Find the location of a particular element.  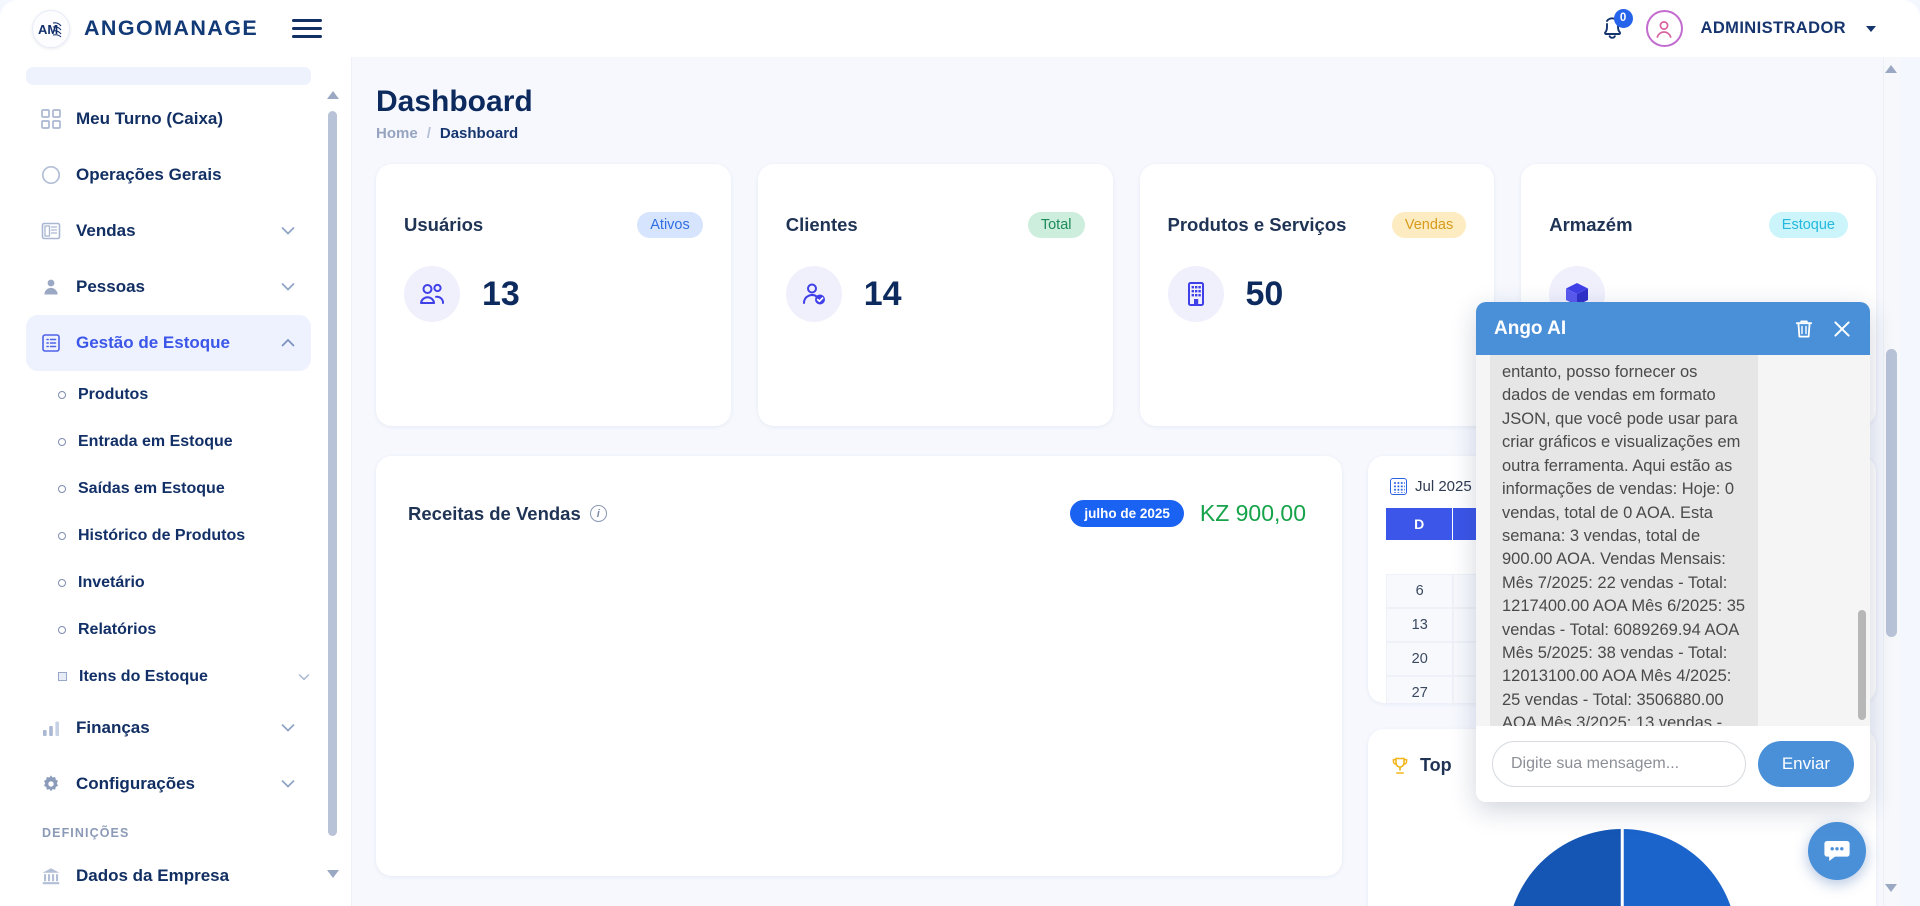

chat-send-button: Enviar is located at coordinates (1805, 764).